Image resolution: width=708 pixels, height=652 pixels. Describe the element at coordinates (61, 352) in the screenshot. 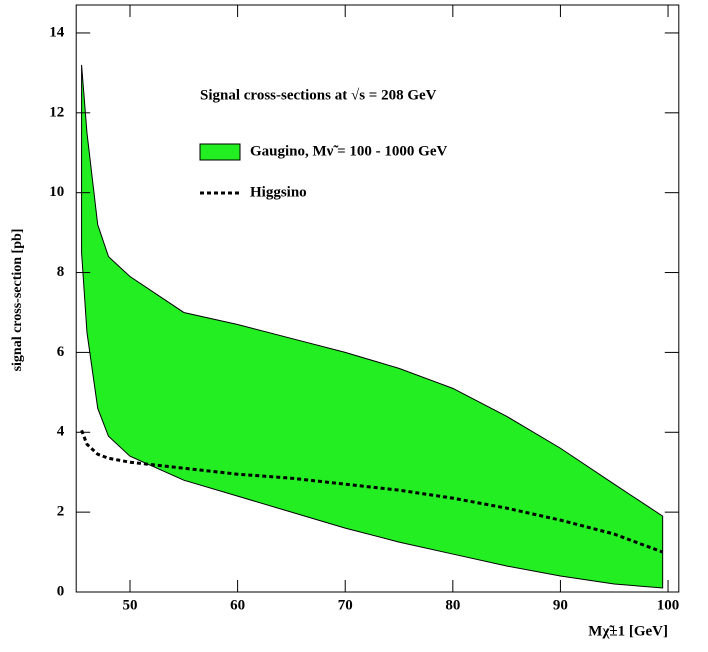

I see `y-tick-label: 6` at that location.